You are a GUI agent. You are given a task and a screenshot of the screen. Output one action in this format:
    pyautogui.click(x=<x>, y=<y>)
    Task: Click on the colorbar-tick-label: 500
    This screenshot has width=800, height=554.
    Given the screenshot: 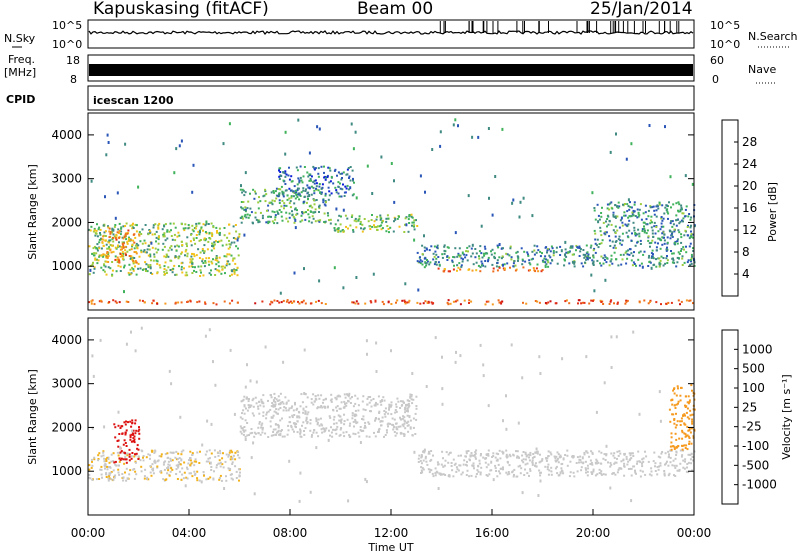 What is the action you would take?
    pyautogui.click(x=753, y=369)
    